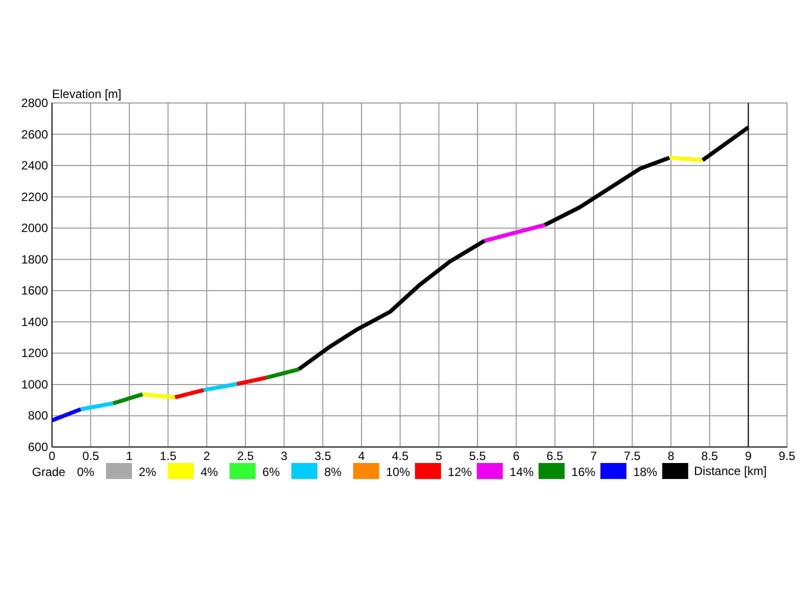 The image size is (800, 599). Describe the element at coordinates (34, 384) in the screenshot. I see `y-tick-label: 1000` at that location.